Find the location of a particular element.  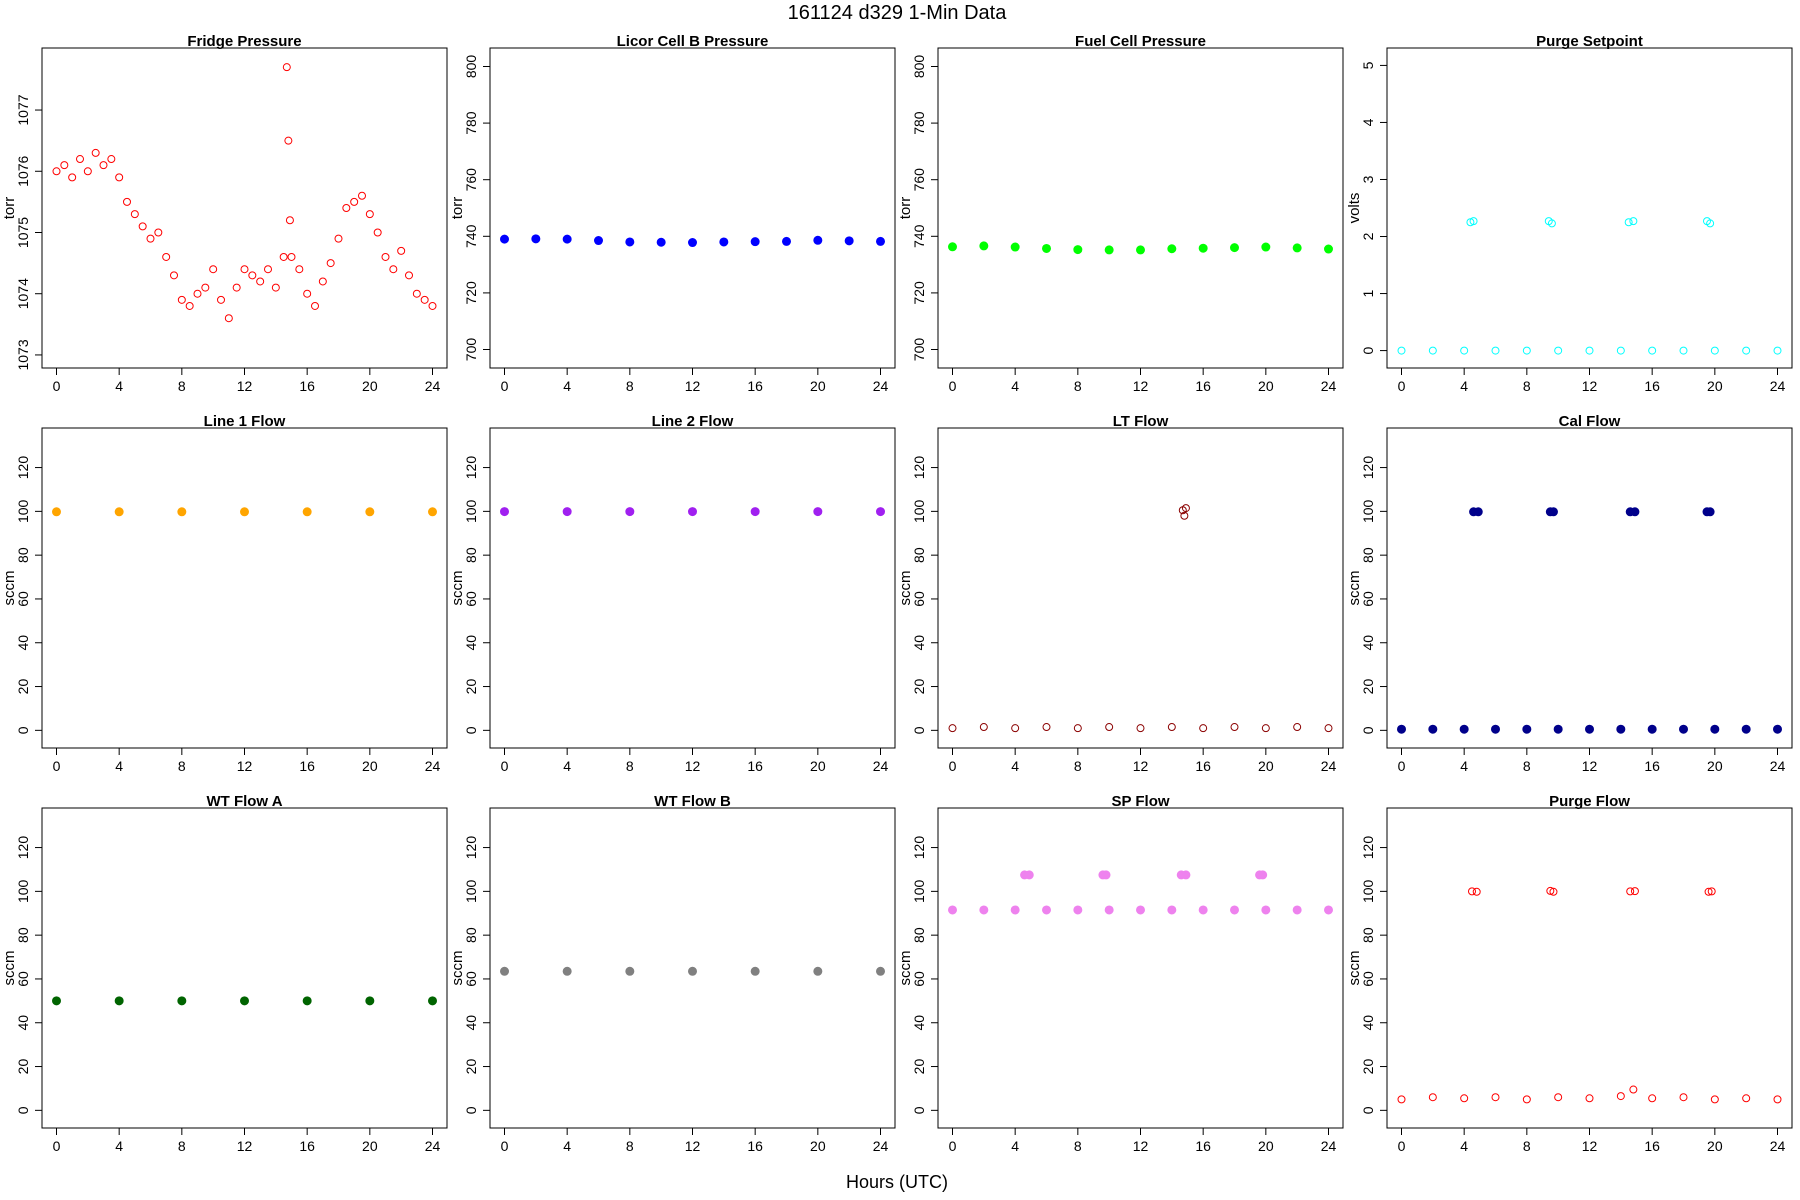

purge-setpoint-x-tick-label: 4 is located at coordinates (1464, 386).